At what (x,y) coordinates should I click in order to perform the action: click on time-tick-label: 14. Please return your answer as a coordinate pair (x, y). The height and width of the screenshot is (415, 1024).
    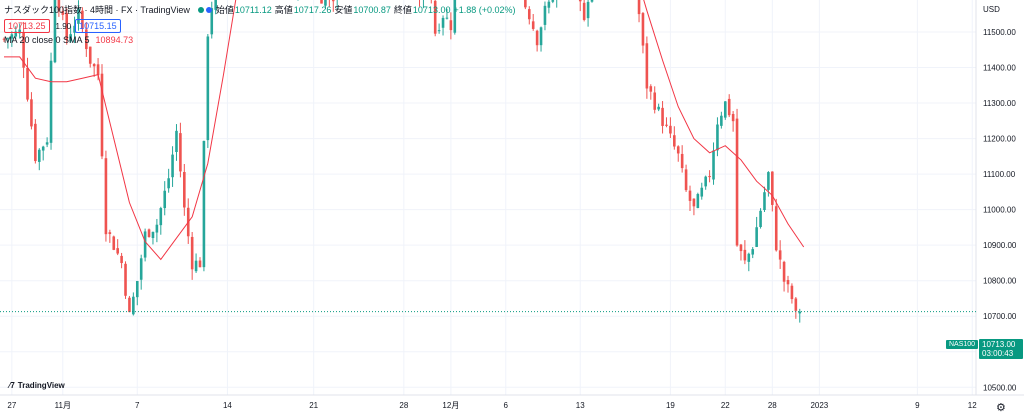
    Looking at the image, I should click on (227, 405).